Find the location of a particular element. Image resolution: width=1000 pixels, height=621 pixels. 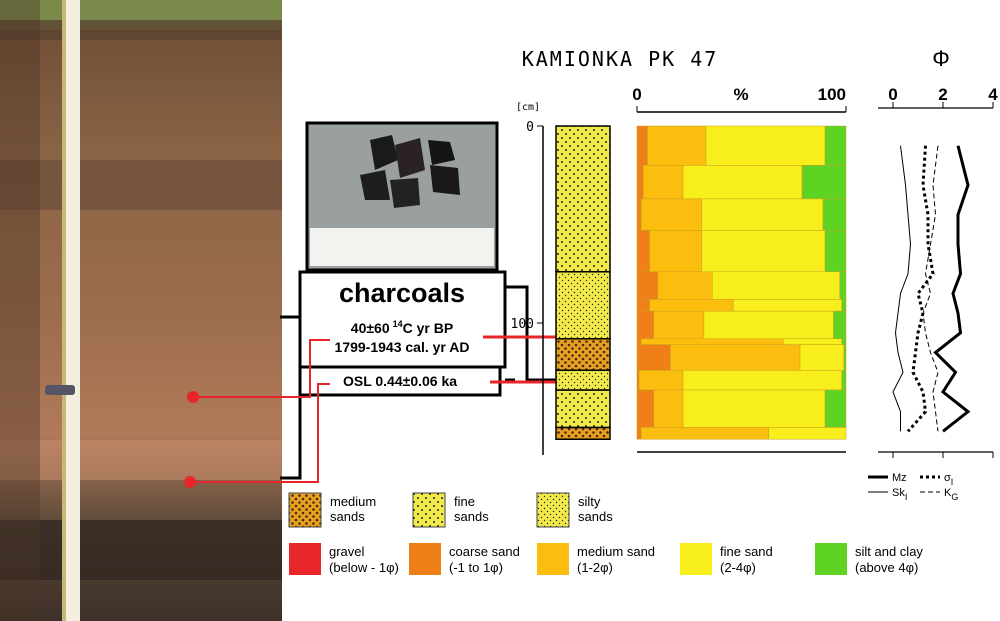

legend-label: fine sand (2-4φ) is located at coordinates (746, 559).